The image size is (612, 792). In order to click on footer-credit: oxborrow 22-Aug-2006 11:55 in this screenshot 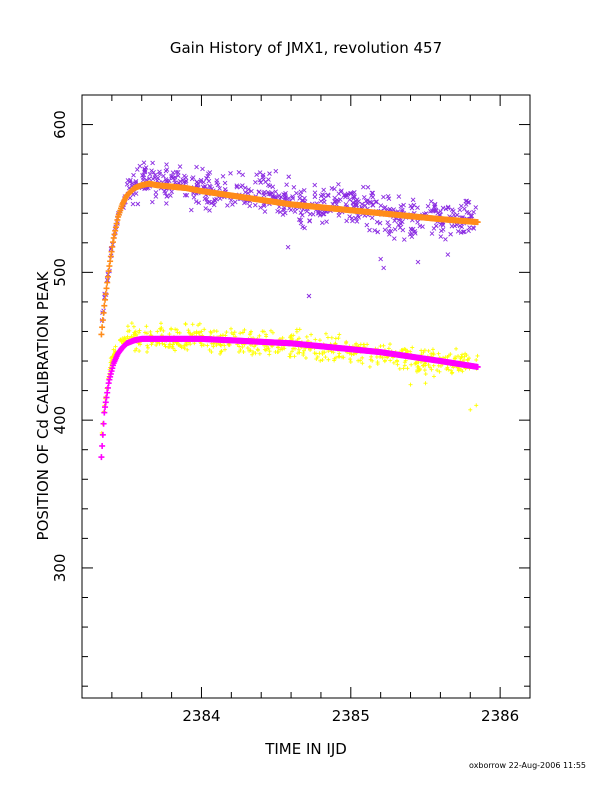, I will do `click(527, 765)`.